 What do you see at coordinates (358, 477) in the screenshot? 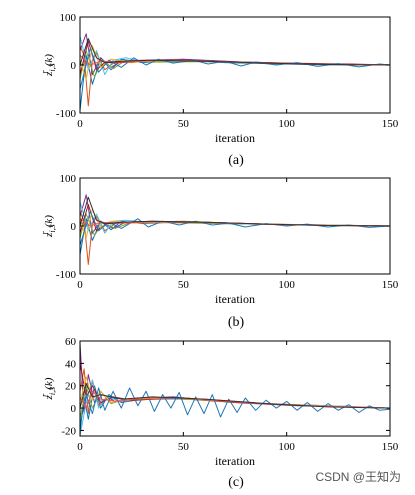
I see `watermark: CSDN @王知为` at bounding box center [358, 477].